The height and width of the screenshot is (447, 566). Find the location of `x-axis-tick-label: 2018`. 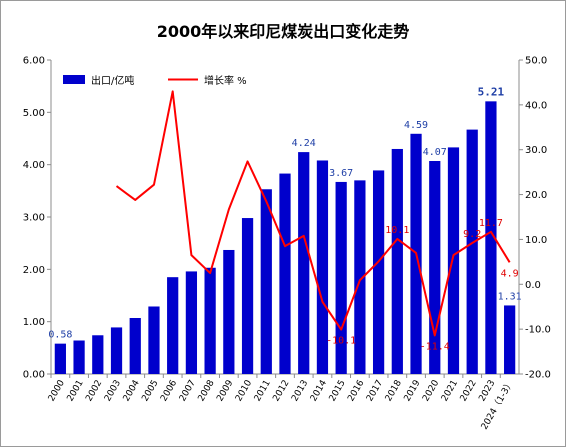

x-axis-tick-label: 2018 is located at coordinates (394, 390).